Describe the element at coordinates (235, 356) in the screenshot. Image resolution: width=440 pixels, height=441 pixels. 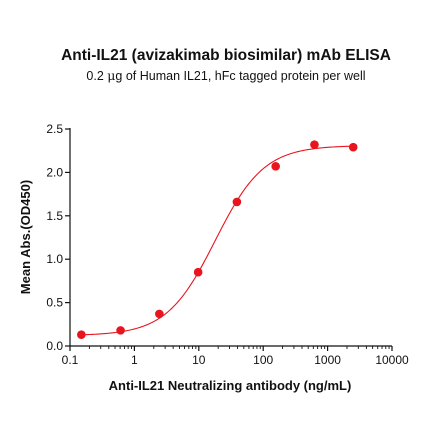
I see `x-ticks: 0.1 1 10 100 1000 10000` at that location.